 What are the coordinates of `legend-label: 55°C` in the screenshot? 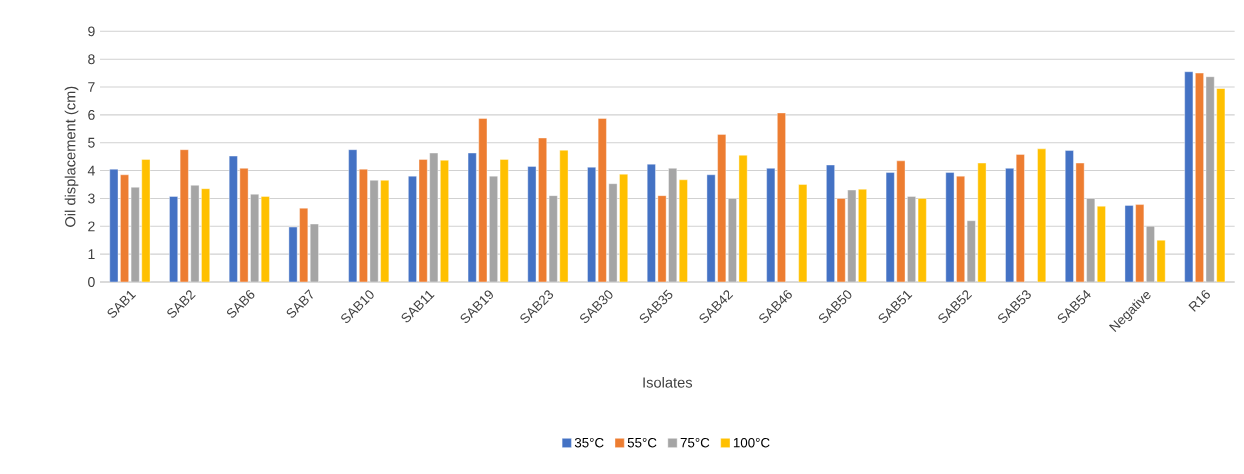 It's located at (642, 442).